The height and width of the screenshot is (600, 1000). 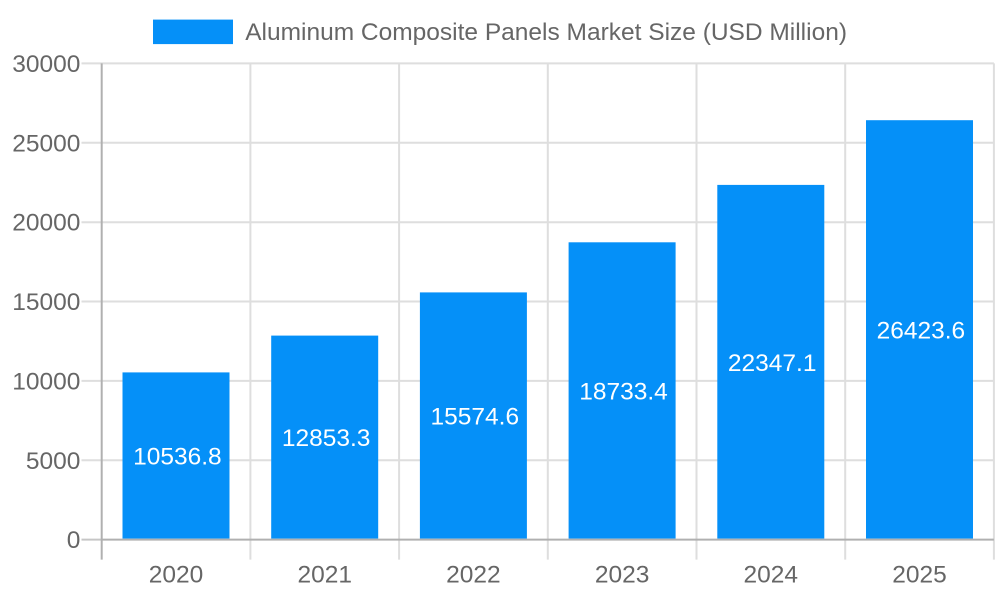 I want to click on svg-text: 2024, so click(x=771, y=574).